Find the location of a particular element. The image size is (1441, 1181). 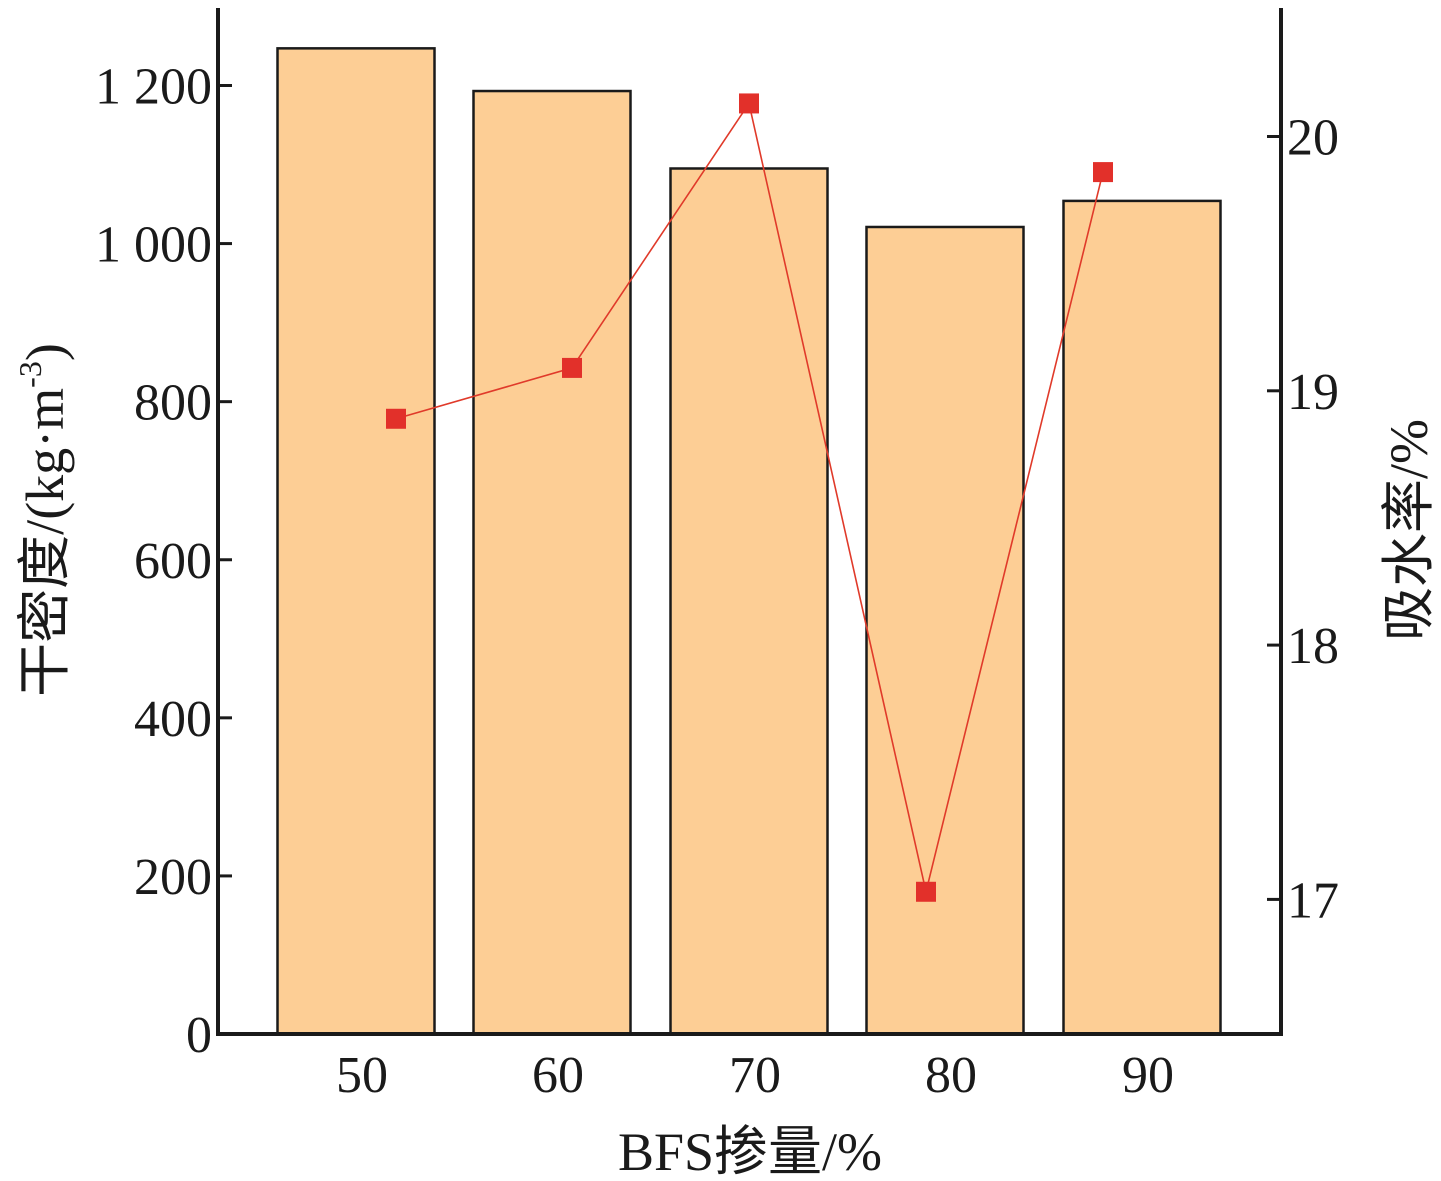

left-tick-label: 1 000 is located at coordinates (153, 245).